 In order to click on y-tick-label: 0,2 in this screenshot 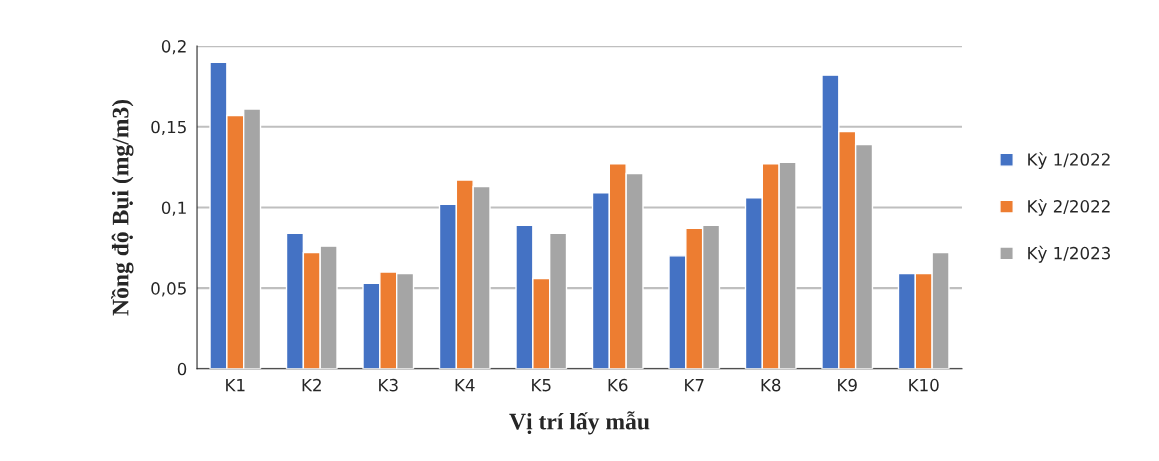, I will do `click(173, 47)`.